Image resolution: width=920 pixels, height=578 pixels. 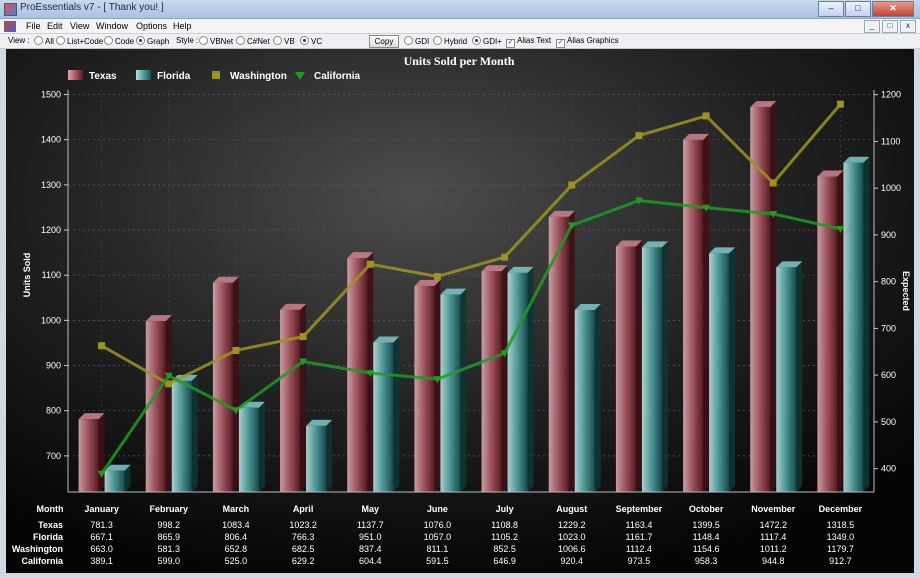 I want to click on table-cell-washington-11: 1179.7, so click(x=840, y=549).